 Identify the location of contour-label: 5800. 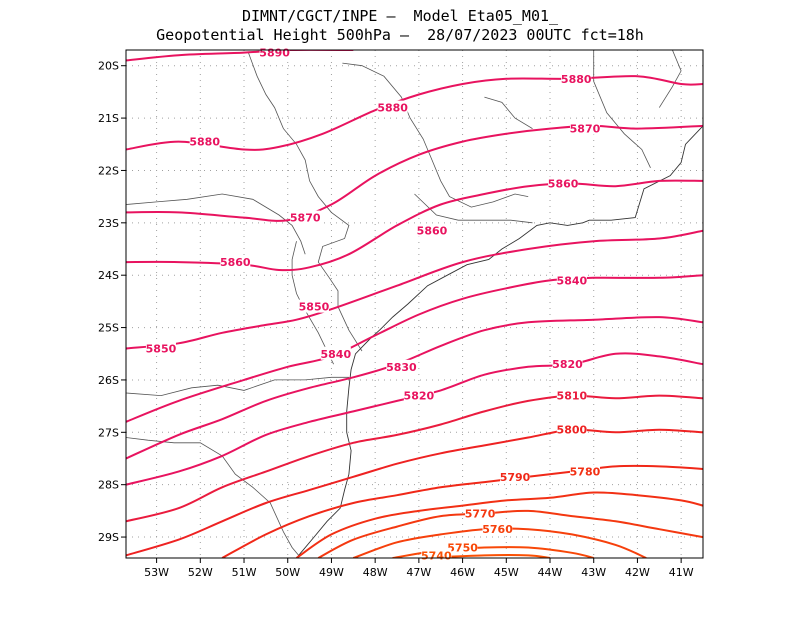
(572, 430).